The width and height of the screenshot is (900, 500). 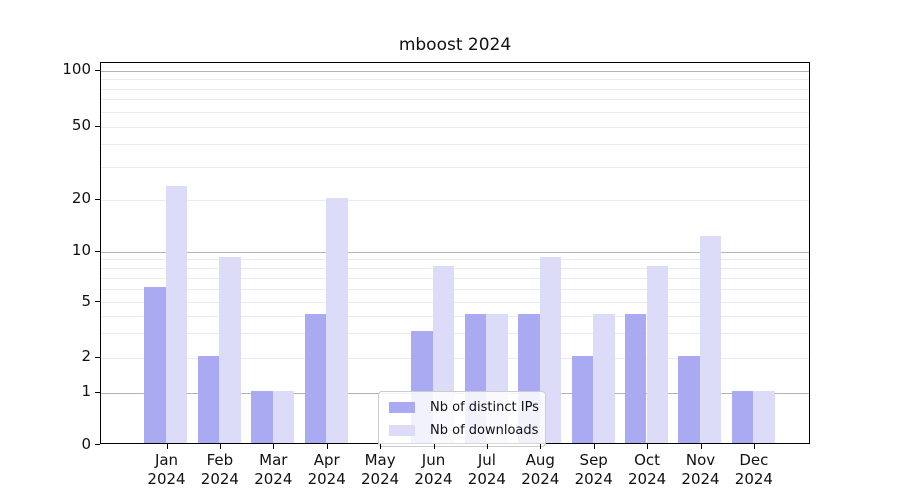 I want to click on bar-sep-downloads, so click(x=604, y=378).